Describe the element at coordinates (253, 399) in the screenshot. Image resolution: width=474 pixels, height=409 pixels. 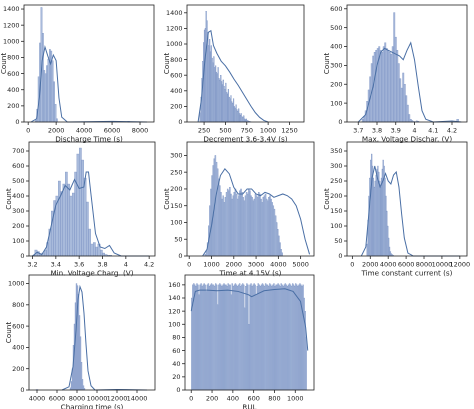
I see `x-tick-label: 600` at that location.